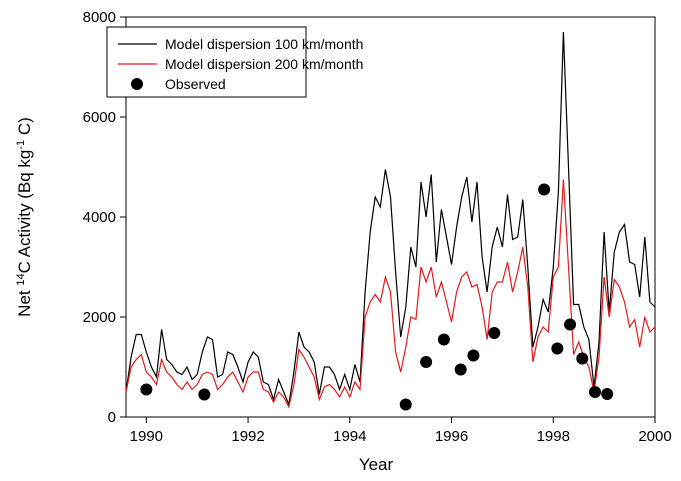 This screenshot has width=681, height=481. I want to click on y-axis-label-part: C Activity (Bq kg, so click(24, 212).